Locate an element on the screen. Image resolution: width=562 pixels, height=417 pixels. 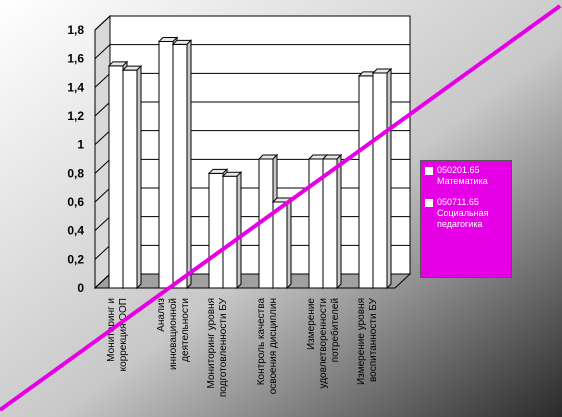
category-label-line: Анализ is located at coordinates (161, 315).